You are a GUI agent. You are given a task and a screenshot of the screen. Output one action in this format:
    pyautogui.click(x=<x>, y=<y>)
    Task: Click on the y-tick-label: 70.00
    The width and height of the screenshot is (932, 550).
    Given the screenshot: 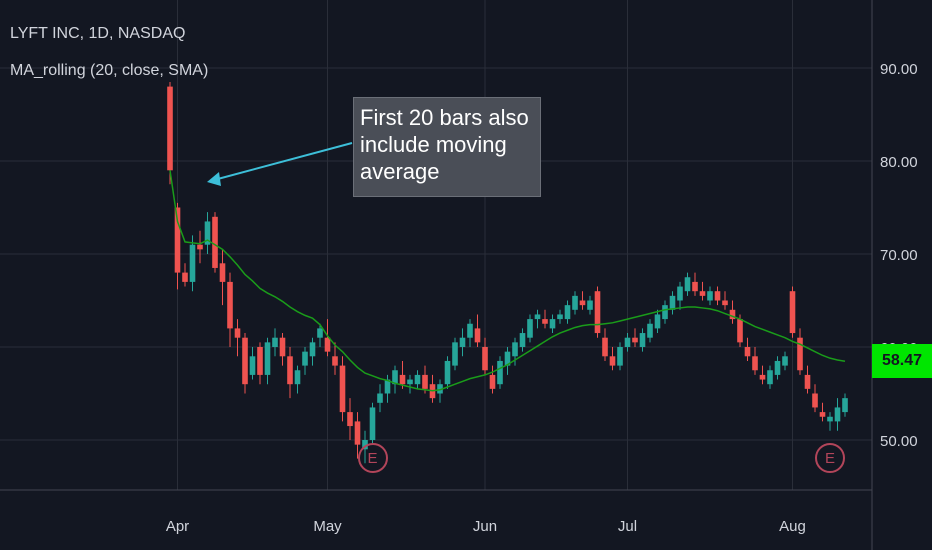 What is the action you would take?
    pyautogui.click(x=899, y=255)
    